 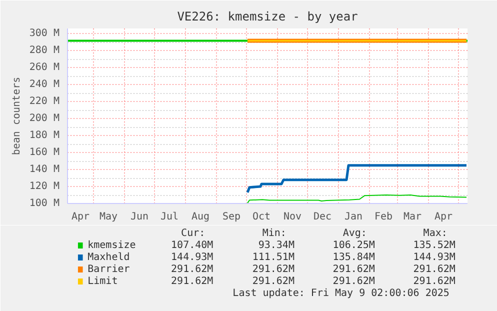 What do you see at coordinates (44, 186) in the screenshot?
I see `y-tick-label: 120 M` at bounding box center [44, 186].